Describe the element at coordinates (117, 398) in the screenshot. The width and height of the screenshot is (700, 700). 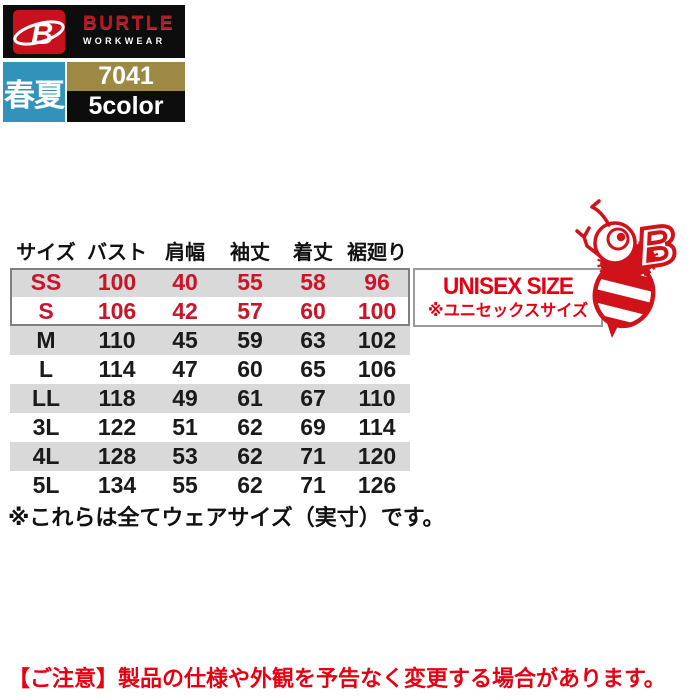
I see `cell-bust: 118` at that location.